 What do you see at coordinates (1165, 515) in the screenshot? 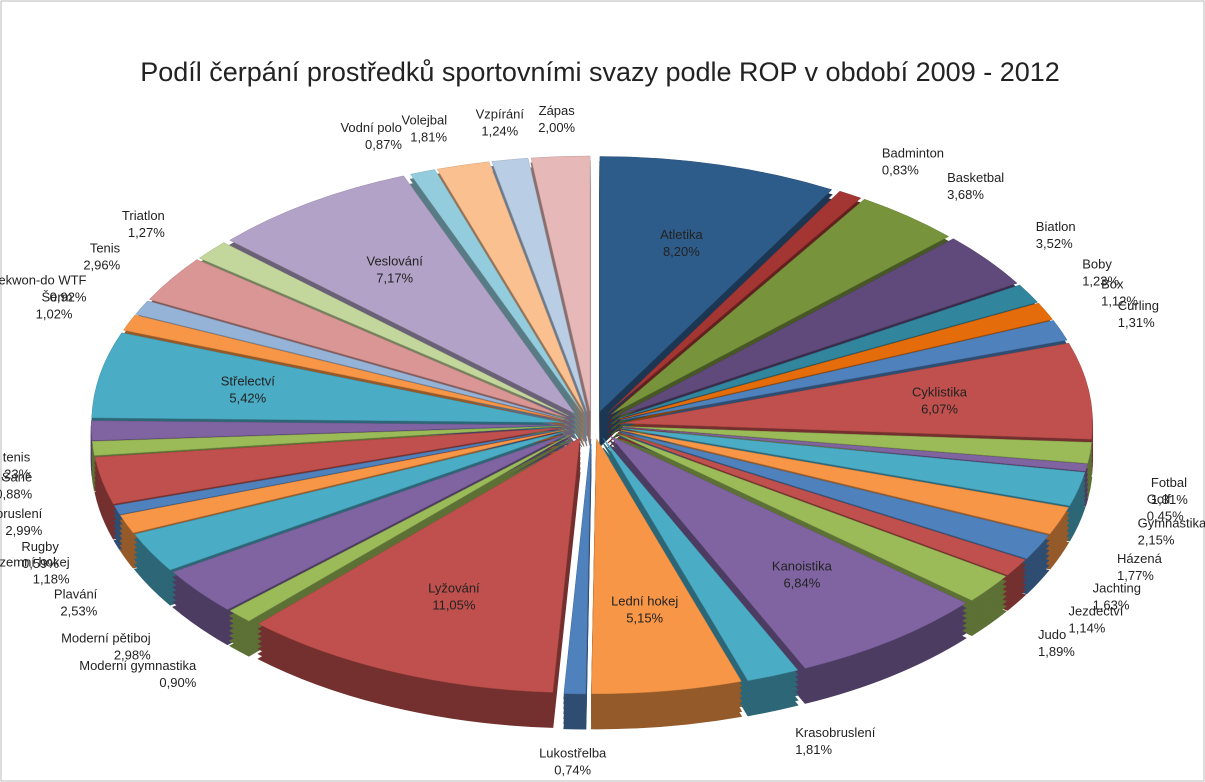
I see `slice-value-label: 0,45%` at bounding box center [1165, 515].